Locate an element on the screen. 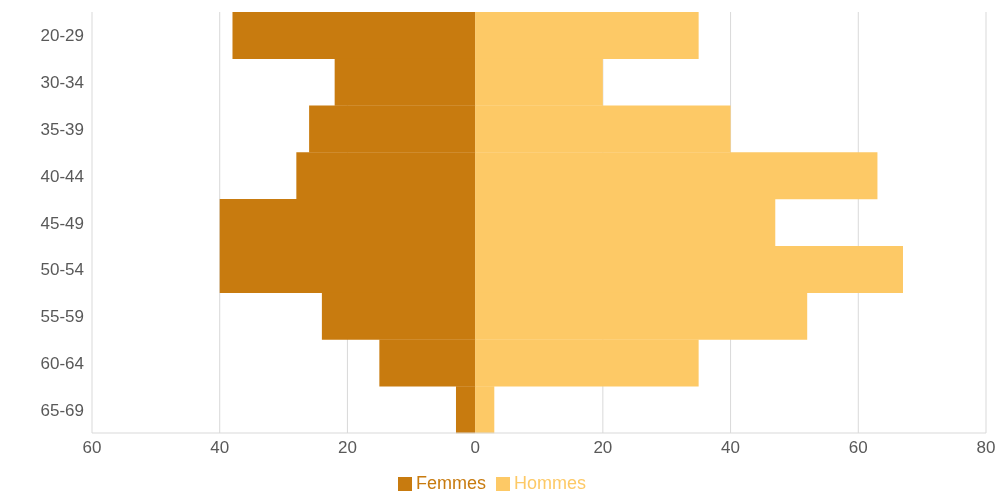 This screenshot has height=502, width=1001. legend-label: Hommes is located at coordinates (550, 483).